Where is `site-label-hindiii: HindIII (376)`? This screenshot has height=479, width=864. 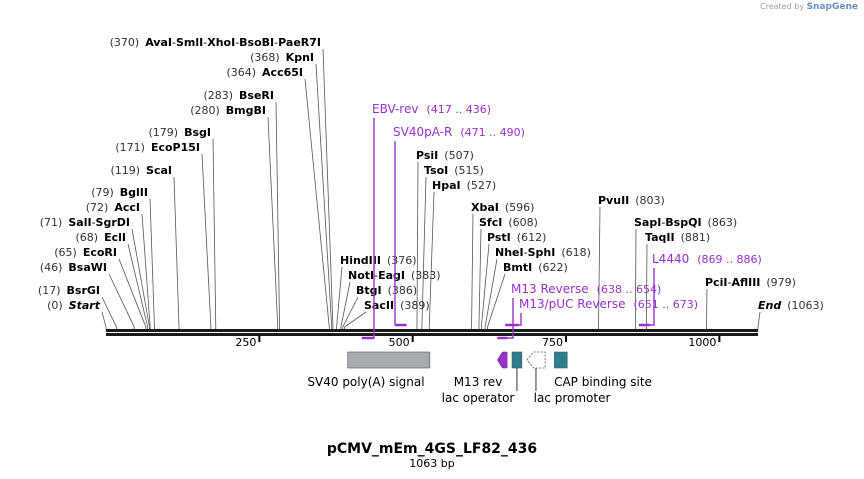
site-label-hindiii: HindIII (376) is located at coordinates (378, 260).